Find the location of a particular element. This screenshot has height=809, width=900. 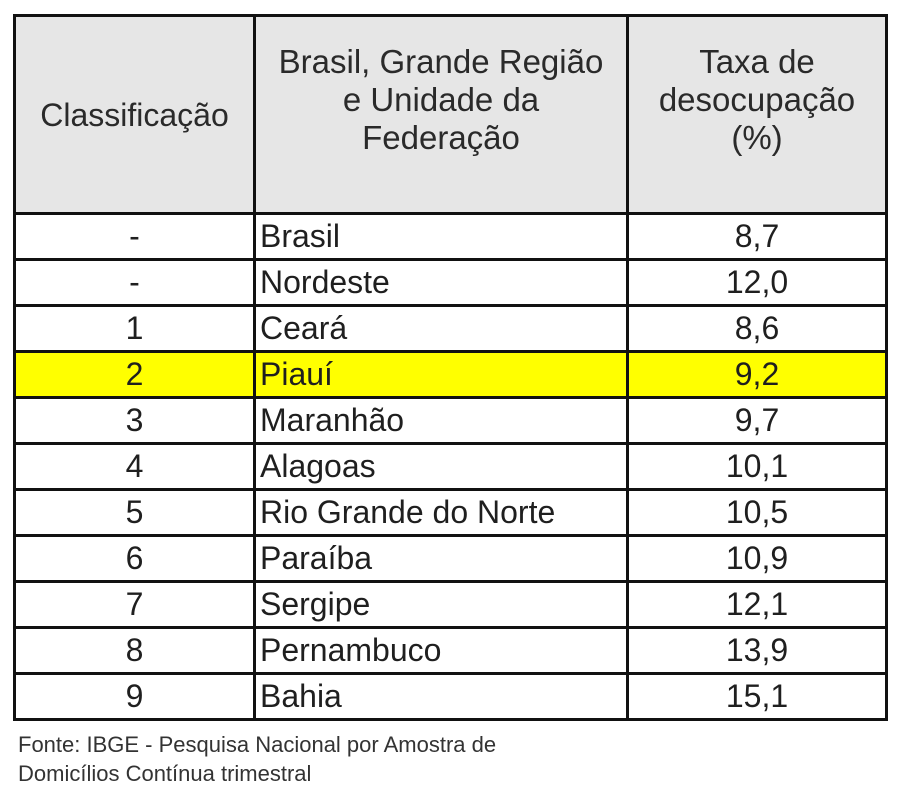

table-row: 9 Bahia 15,1 is located at coordinates (450, 696).